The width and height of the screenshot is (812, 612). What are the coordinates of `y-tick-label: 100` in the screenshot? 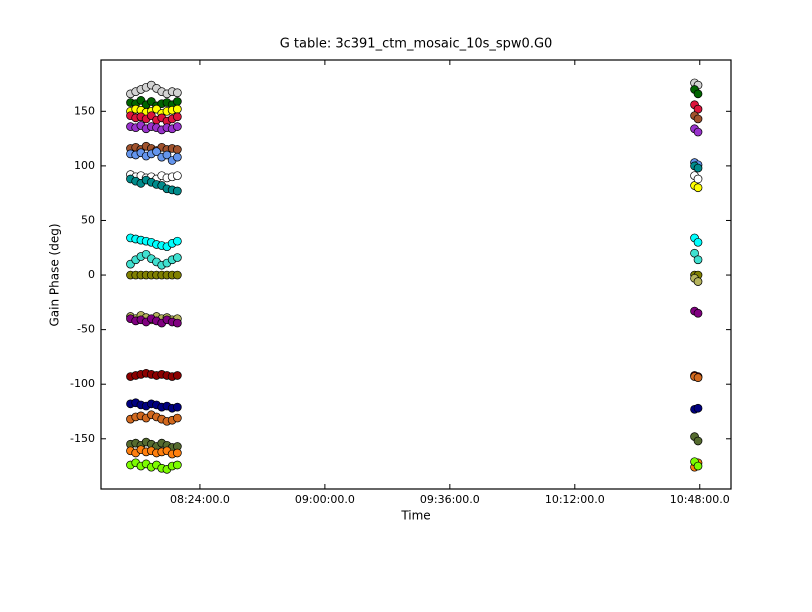 It's located at (84, 165).